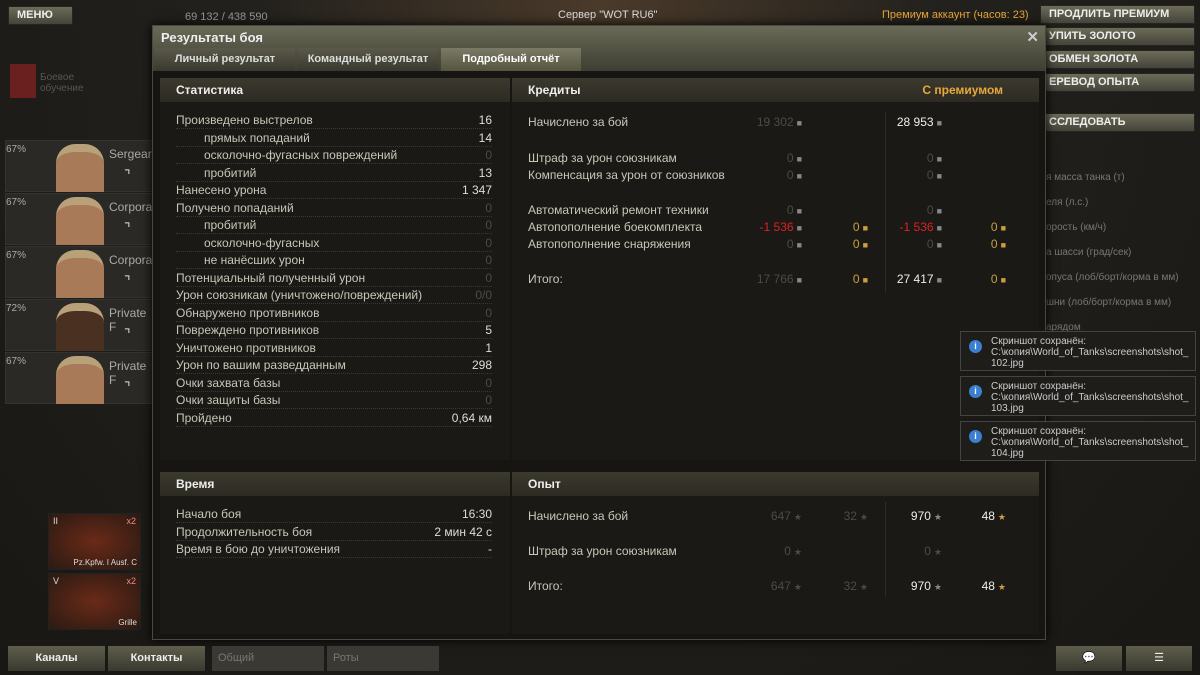 The height and width of the screenshot is (675, 1200). Describe the element at coordinates (301, 155) in the screenshot. I see `stat-label: осколочно-фугасных повреждений` at that location.